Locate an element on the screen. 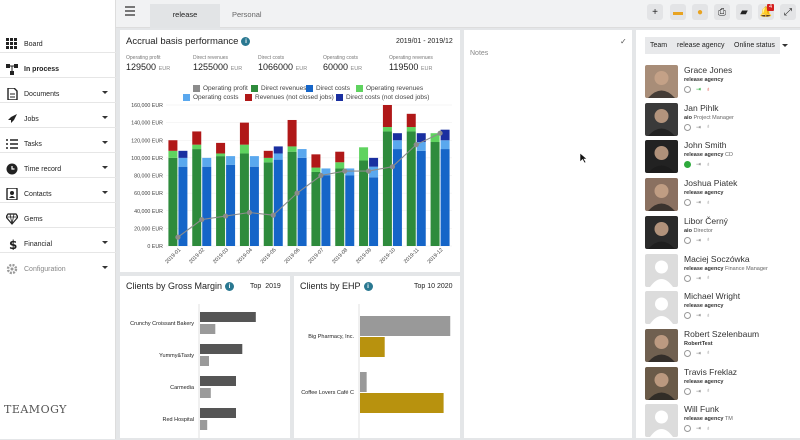  bar-revenue is located at coordinates (228, 317).